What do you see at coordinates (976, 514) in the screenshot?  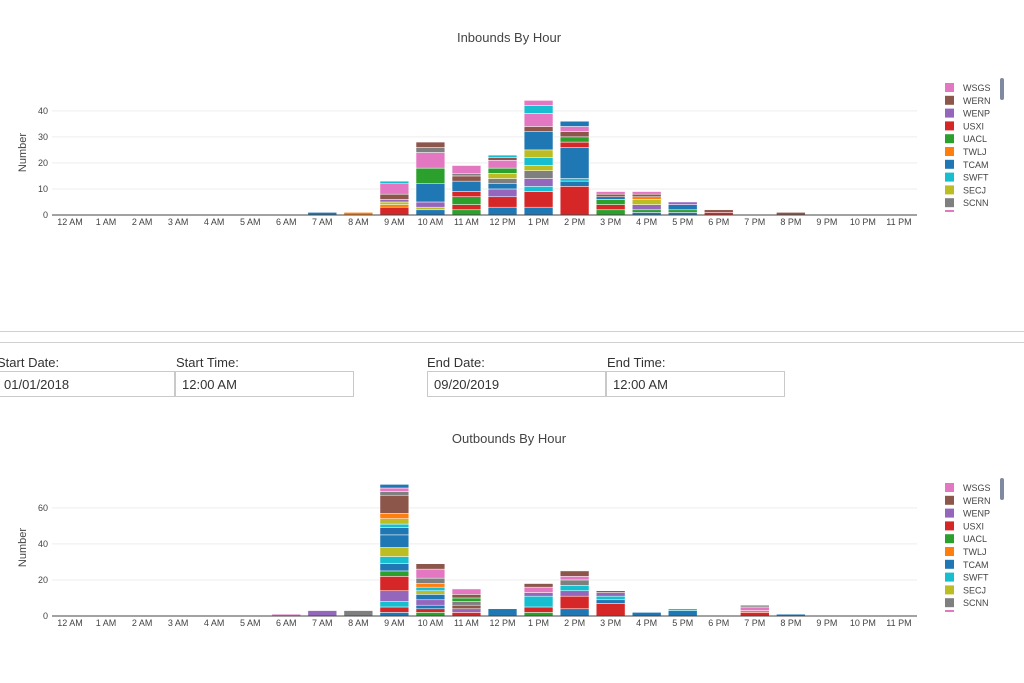 I see `outbounds-legend-label-wenp: WENP` at bounding box center [976, 514].